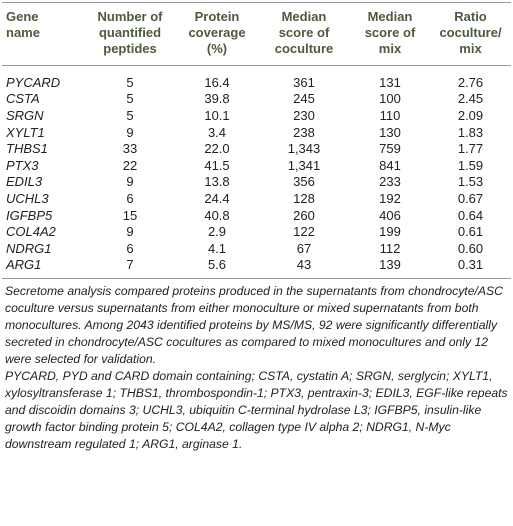  Describe the element at coordinates (24, 265) in the screenshot. I see `gene-cell: ARG1` at that location.